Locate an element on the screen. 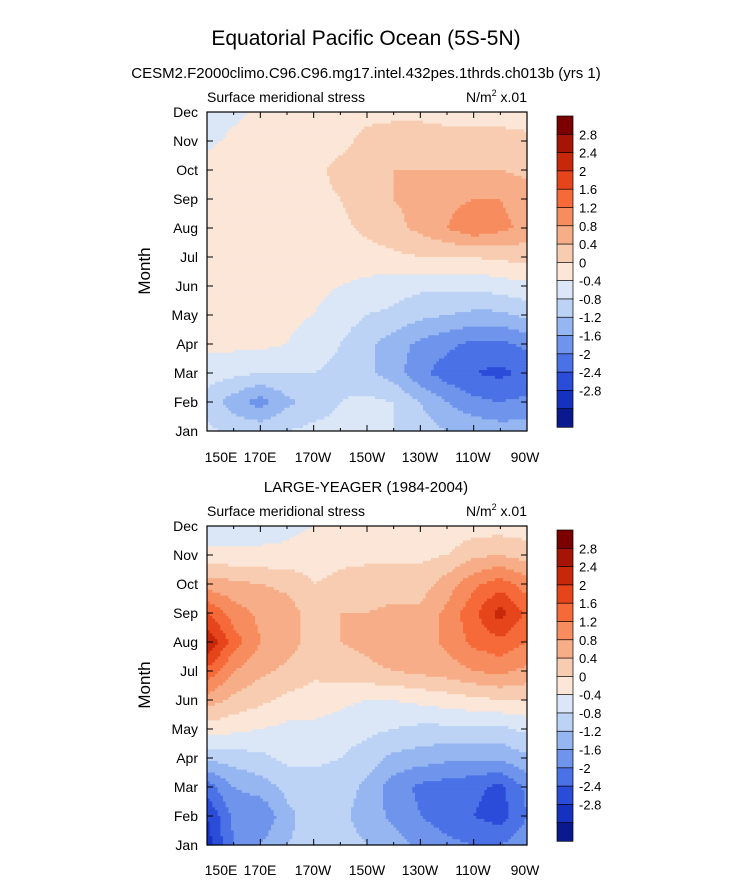 This screenshot has height=881, width=732. tick-label-x: 110W is located at coordinates (473, 457).